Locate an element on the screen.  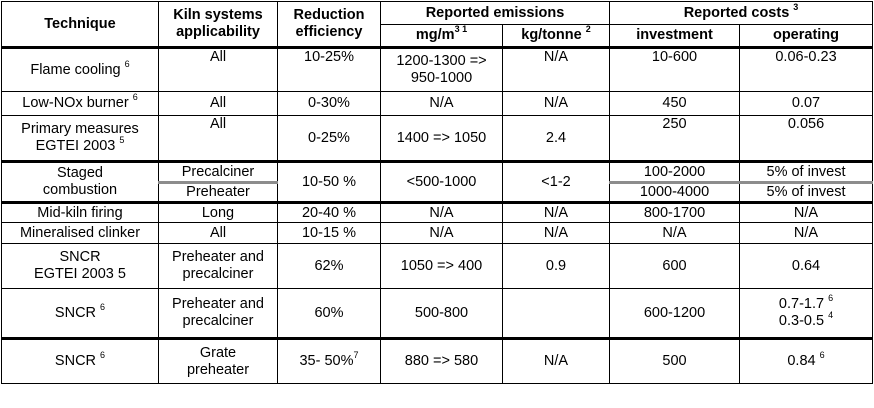
cell-technique: Mid-kiln firing is located at coordinates (80, 212).